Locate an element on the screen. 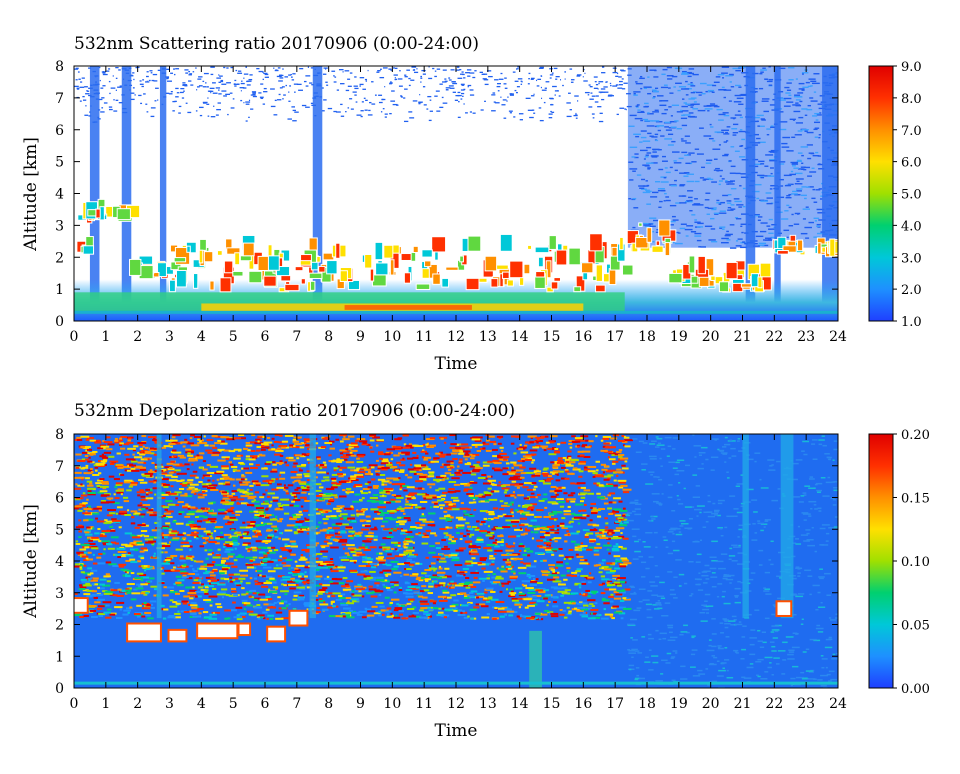 The height and width of the screenshot is (774, 960). x-tick-label: 5 is located at coordinates (233, 337).